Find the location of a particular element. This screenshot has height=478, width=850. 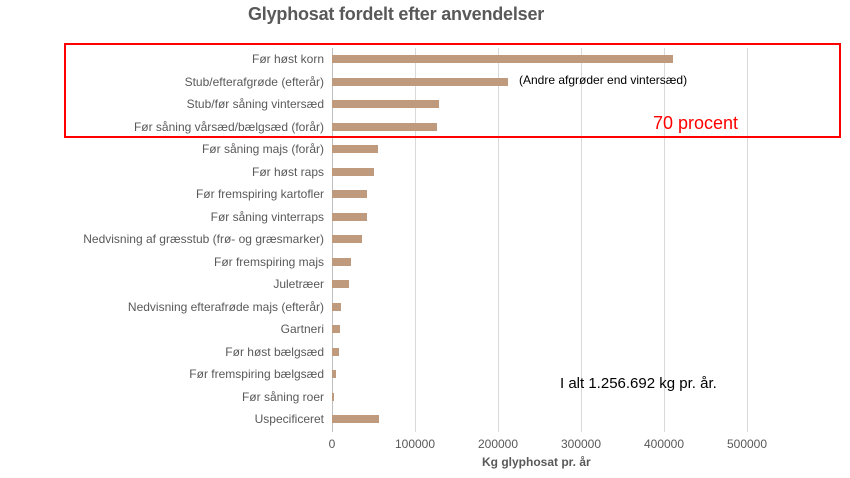

x-axis-label: Kg glyphosat pr. år is located at coordinates (536, 462).